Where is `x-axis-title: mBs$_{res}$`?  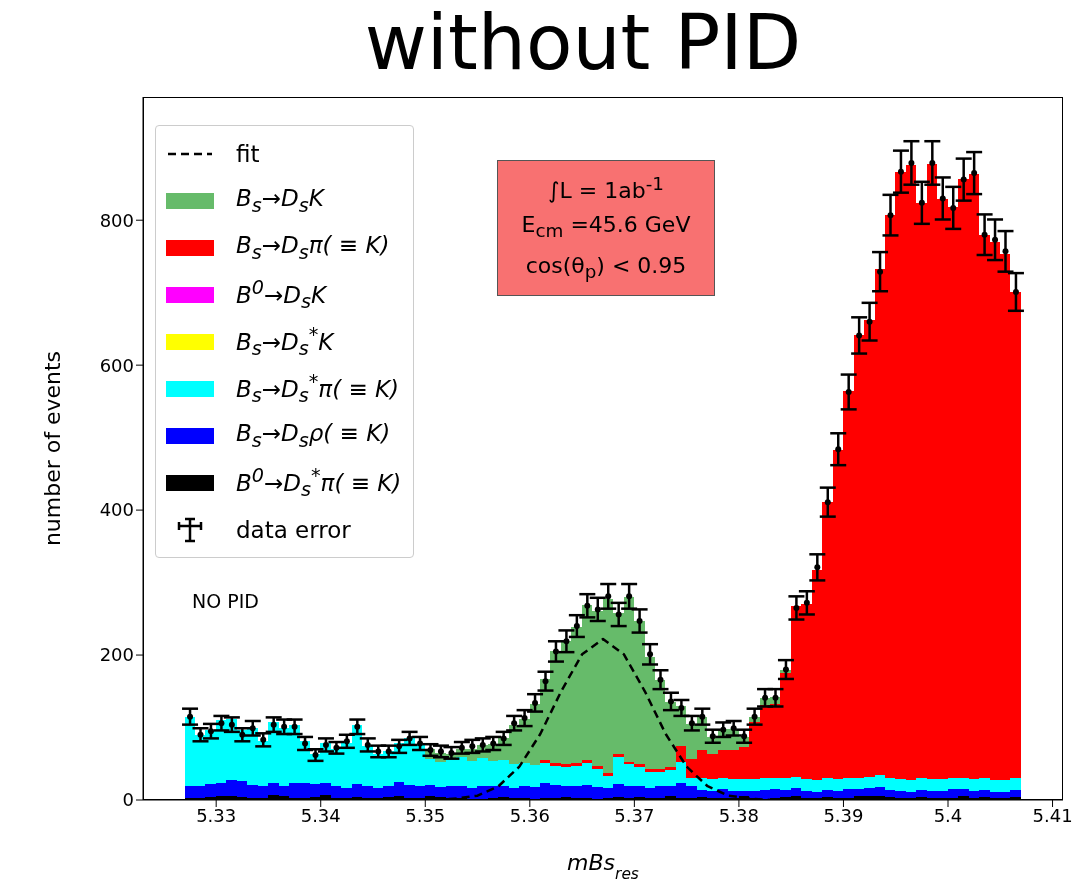
x-axis-title: mBs$_{res}$ is located at coordinates (603, 866).